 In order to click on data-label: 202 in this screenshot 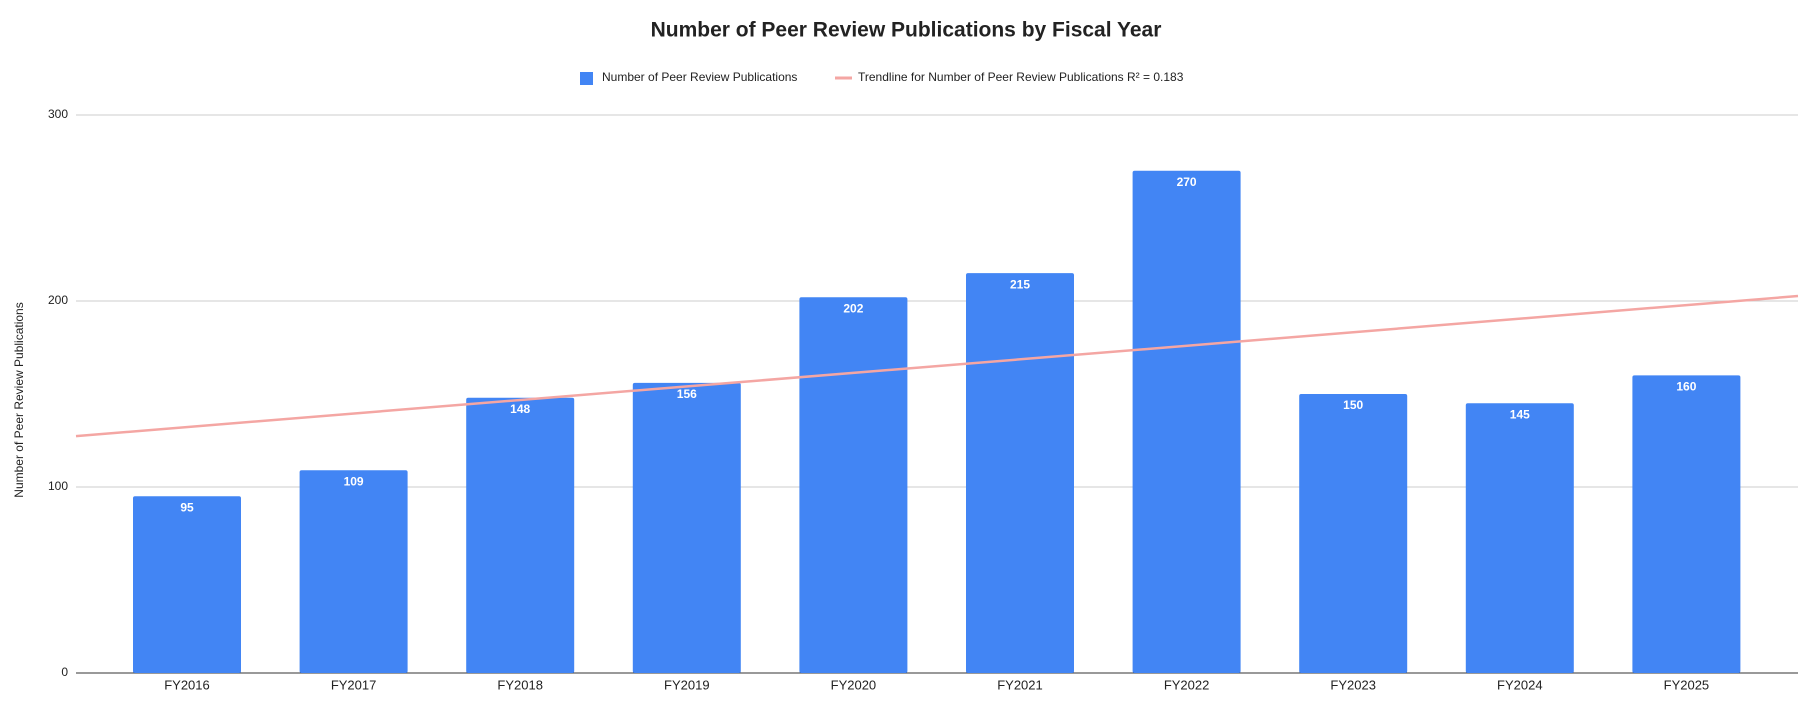, I will do `click(853, 308)`.